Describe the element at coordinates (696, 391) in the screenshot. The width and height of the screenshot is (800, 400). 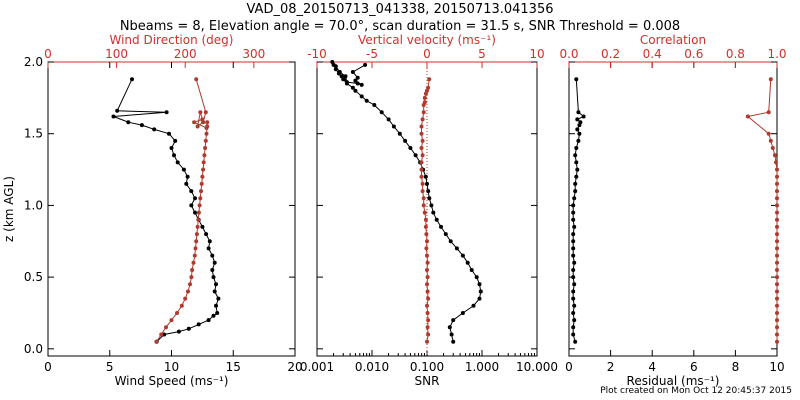
I see `plot-credit: Plot created on Mon Oct 12 20:45:37 2015` at that location.